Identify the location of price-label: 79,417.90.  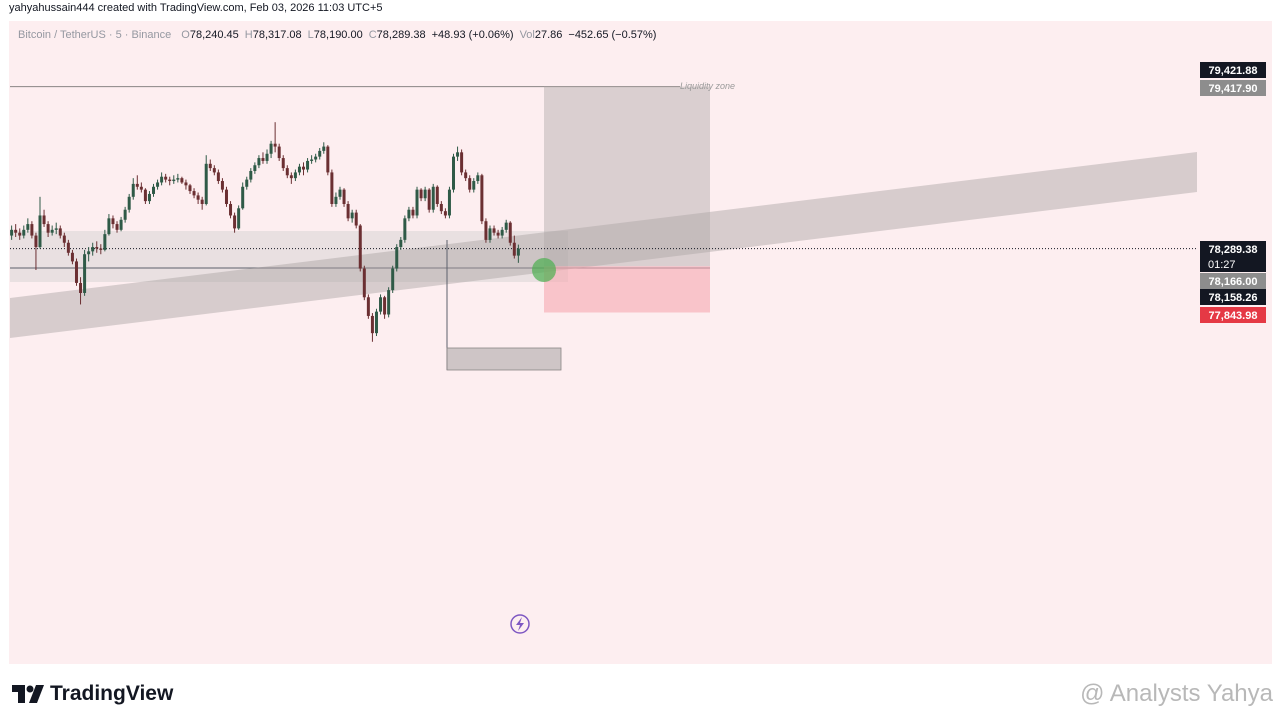
(1233, 89).